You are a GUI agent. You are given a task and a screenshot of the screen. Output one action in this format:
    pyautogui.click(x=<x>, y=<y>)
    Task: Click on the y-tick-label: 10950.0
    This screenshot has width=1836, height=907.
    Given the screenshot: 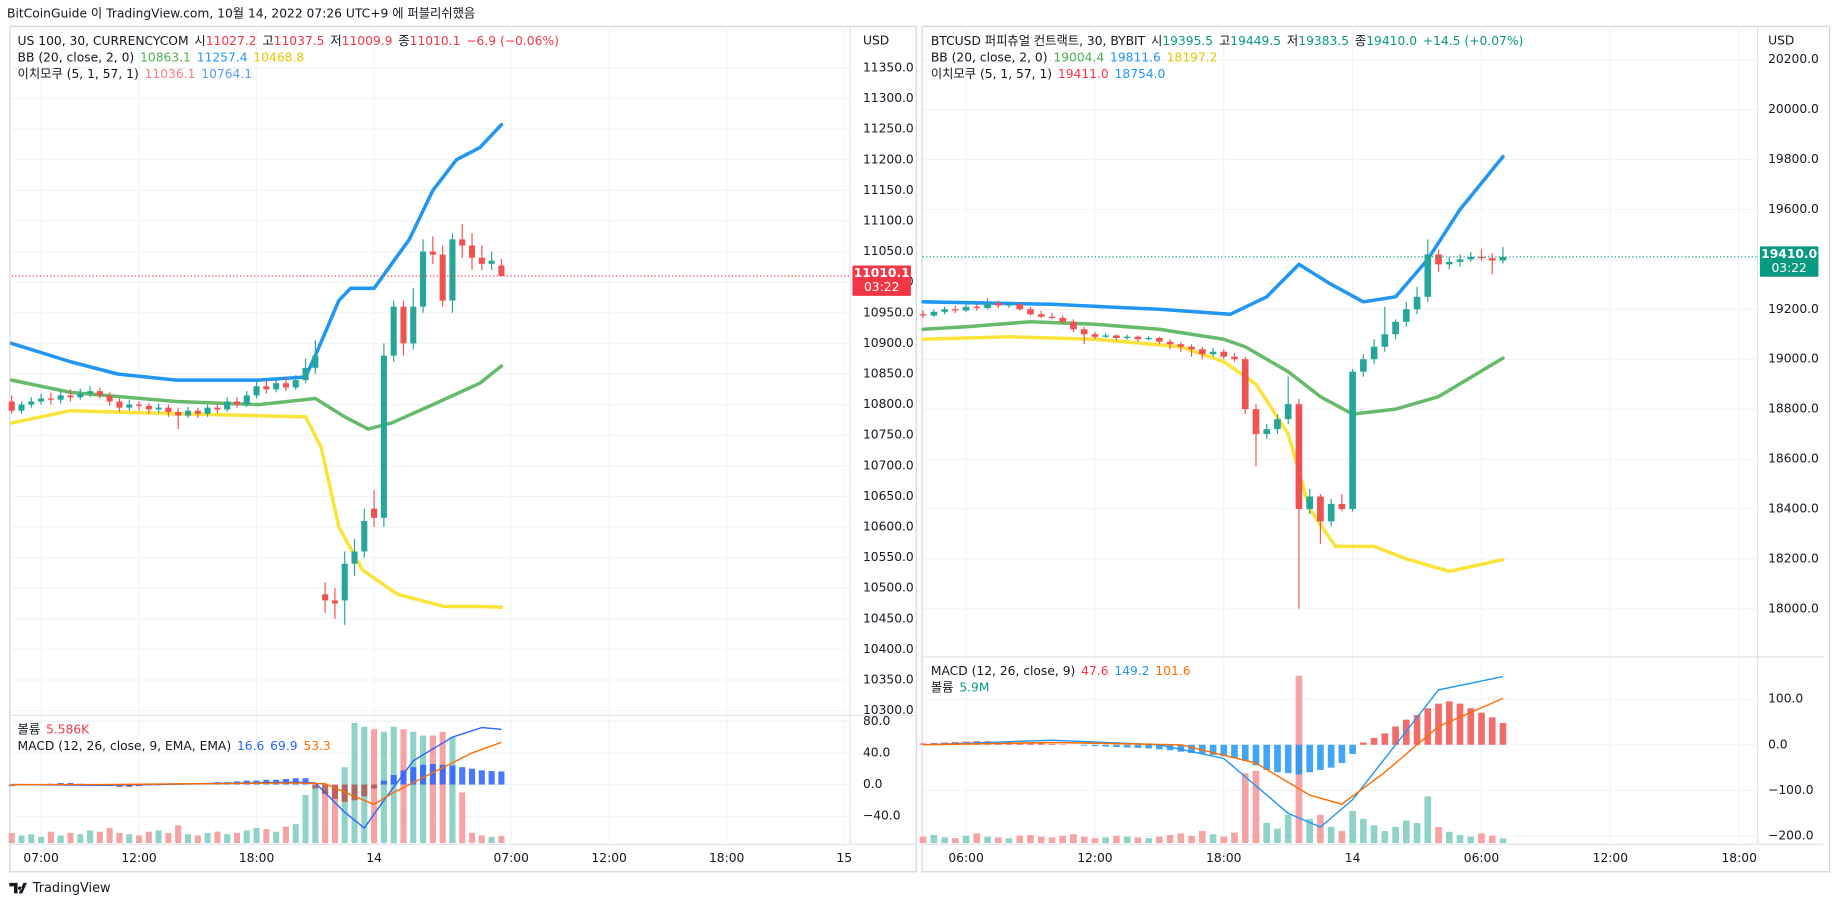 What is the action you would take?
    pyautogui.click(x=888, y=312)
    